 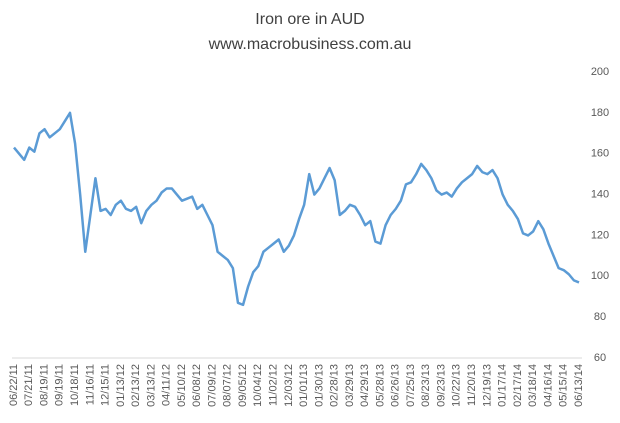 What do you see at coordinates (60, 385) in the screenshot?
I see `x-tick-label: 09/19/11` at bounding box center [60, 385].